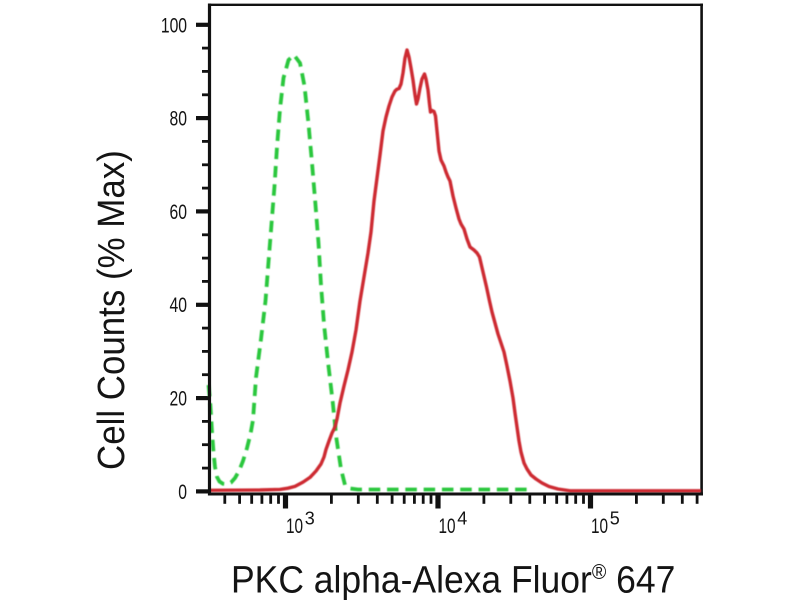 This screenshot has width=800, height=605. I want to click on svg-text: 40, so click(178, 305).